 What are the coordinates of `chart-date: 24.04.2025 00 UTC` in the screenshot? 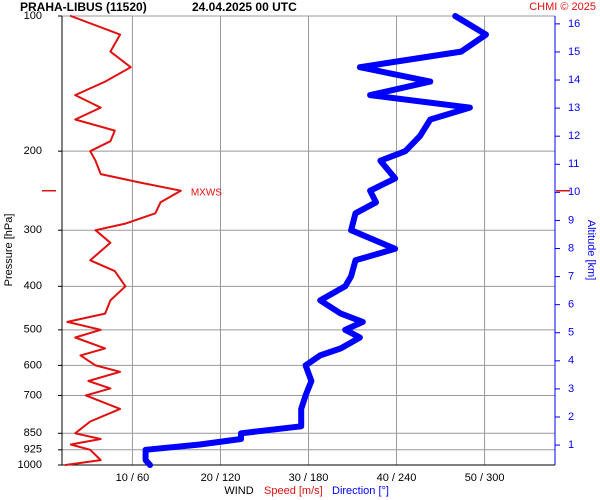 It's located at (244, 7).